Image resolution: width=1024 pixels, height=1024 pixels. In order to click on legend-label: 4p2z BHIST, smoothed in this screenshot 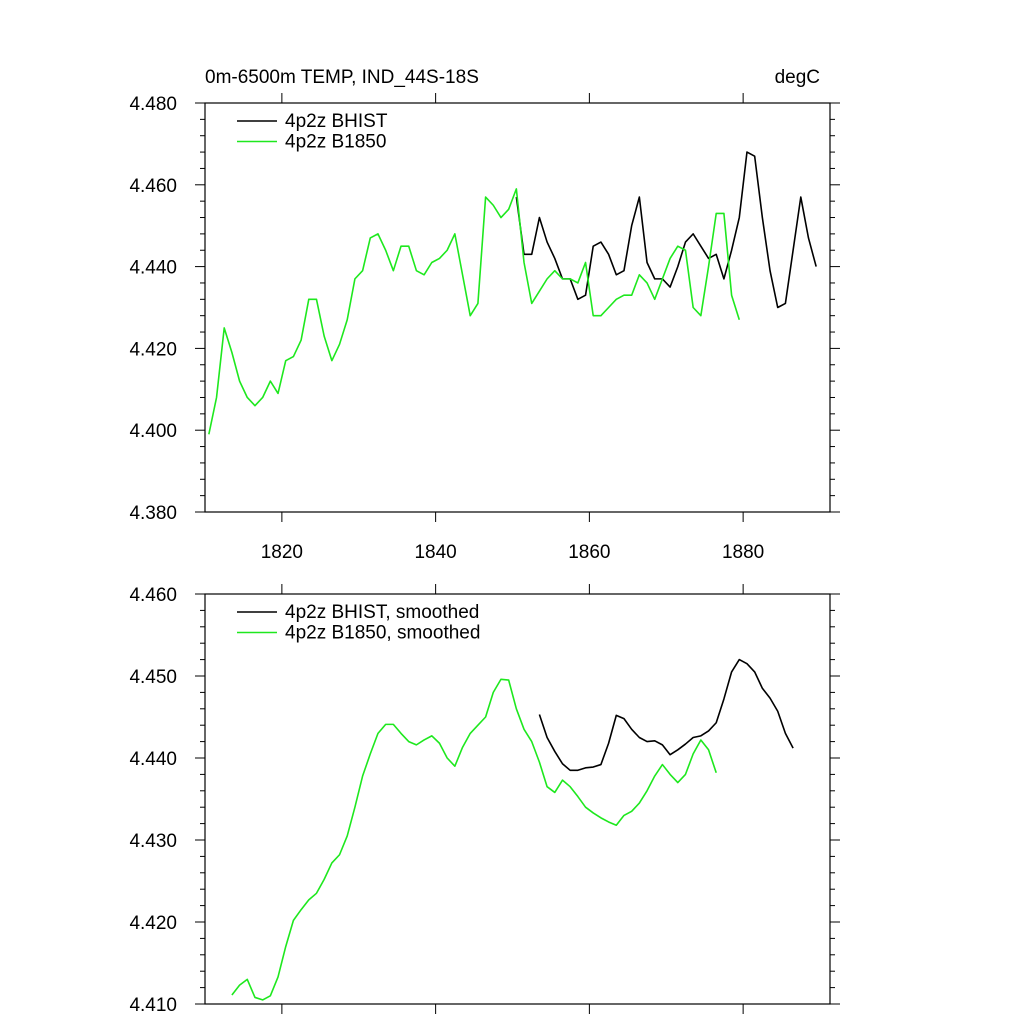, I will do `click(382, 612)`.